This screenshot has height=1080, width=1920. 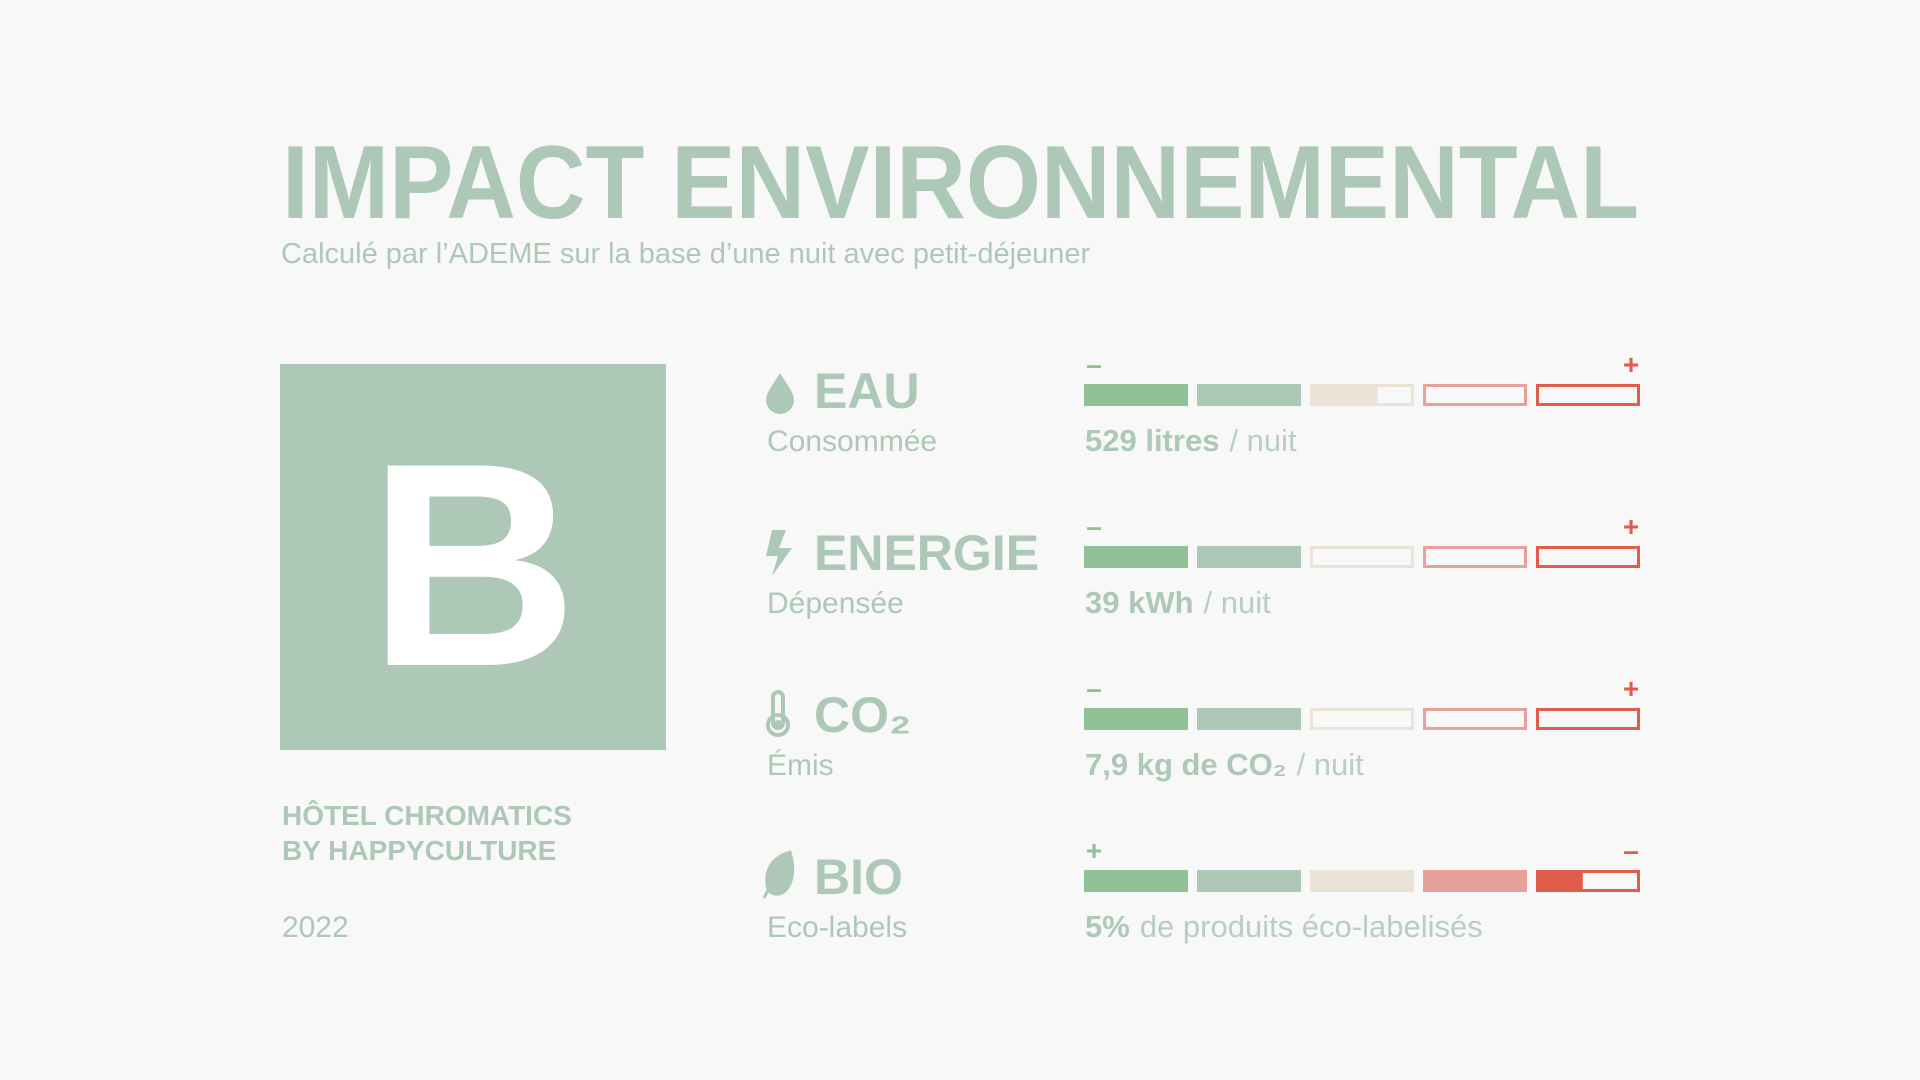 What do you see at coordinates (926, 553) in the screenshot?
I see `indicator-name: ENERGIE` at bounding box center [926, 553].